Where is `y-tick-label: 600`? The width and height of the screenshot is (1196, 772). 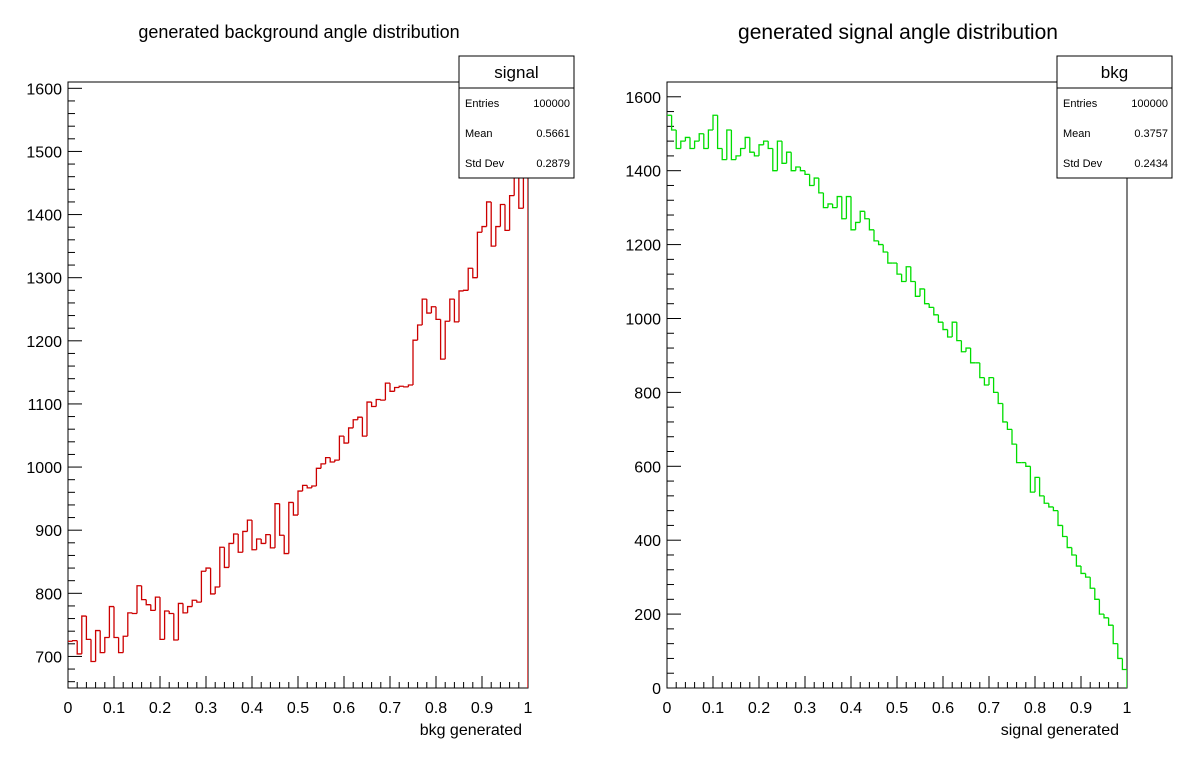 y-tick-label: 600 is located at coordinates (647, 467).